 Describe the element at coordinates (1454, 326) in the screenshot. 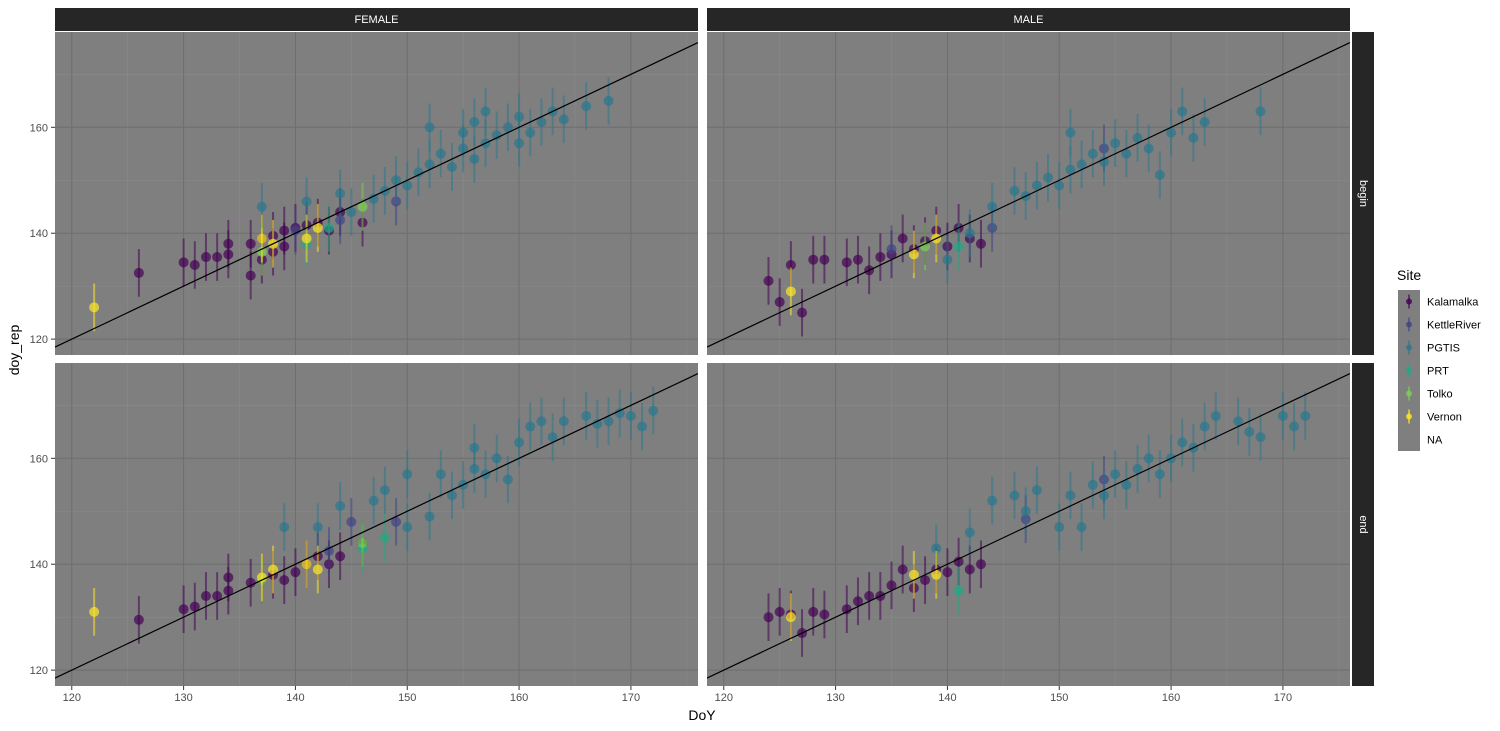

I see `legend-label: KettleRiver` at that location.